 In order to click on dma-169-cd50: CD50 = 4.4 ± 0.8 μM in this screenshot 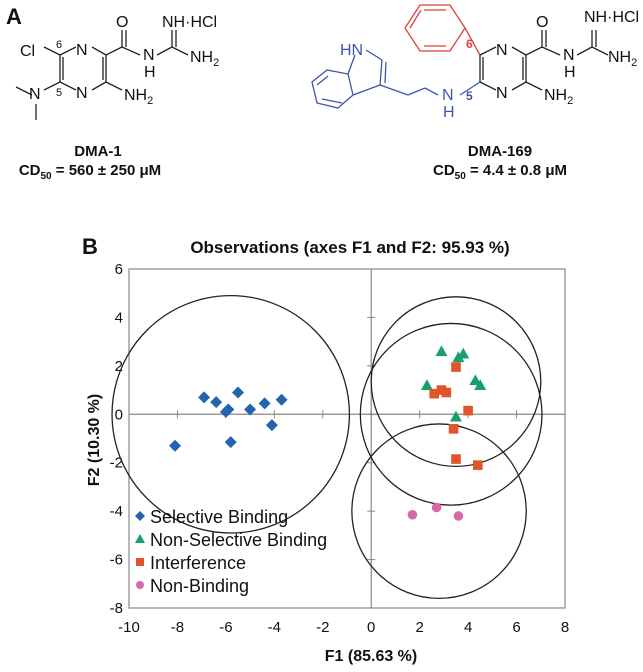, I will do `click(499, 172)`.